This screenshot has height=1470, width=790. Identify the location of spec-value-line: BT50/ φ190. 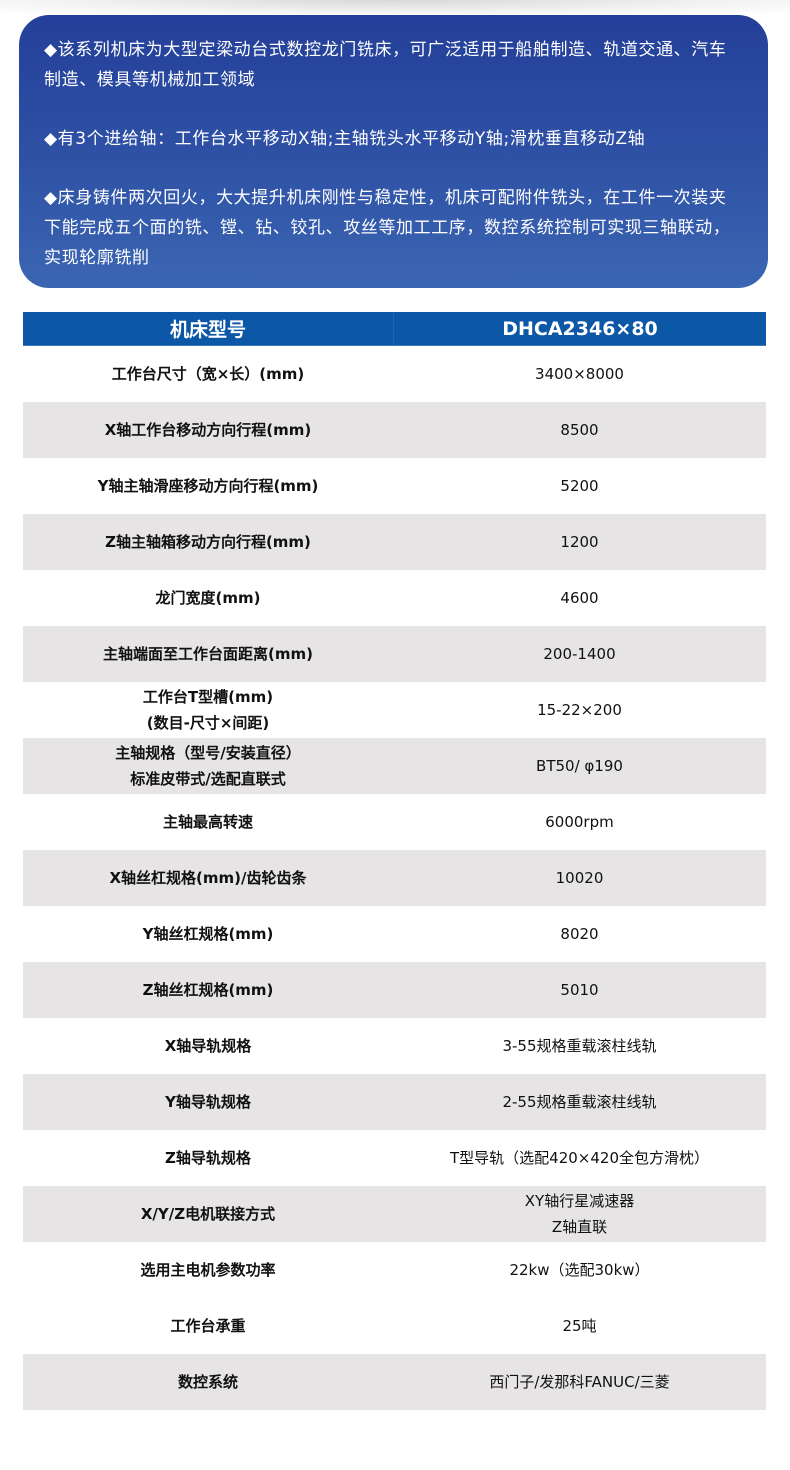
(579, 766).